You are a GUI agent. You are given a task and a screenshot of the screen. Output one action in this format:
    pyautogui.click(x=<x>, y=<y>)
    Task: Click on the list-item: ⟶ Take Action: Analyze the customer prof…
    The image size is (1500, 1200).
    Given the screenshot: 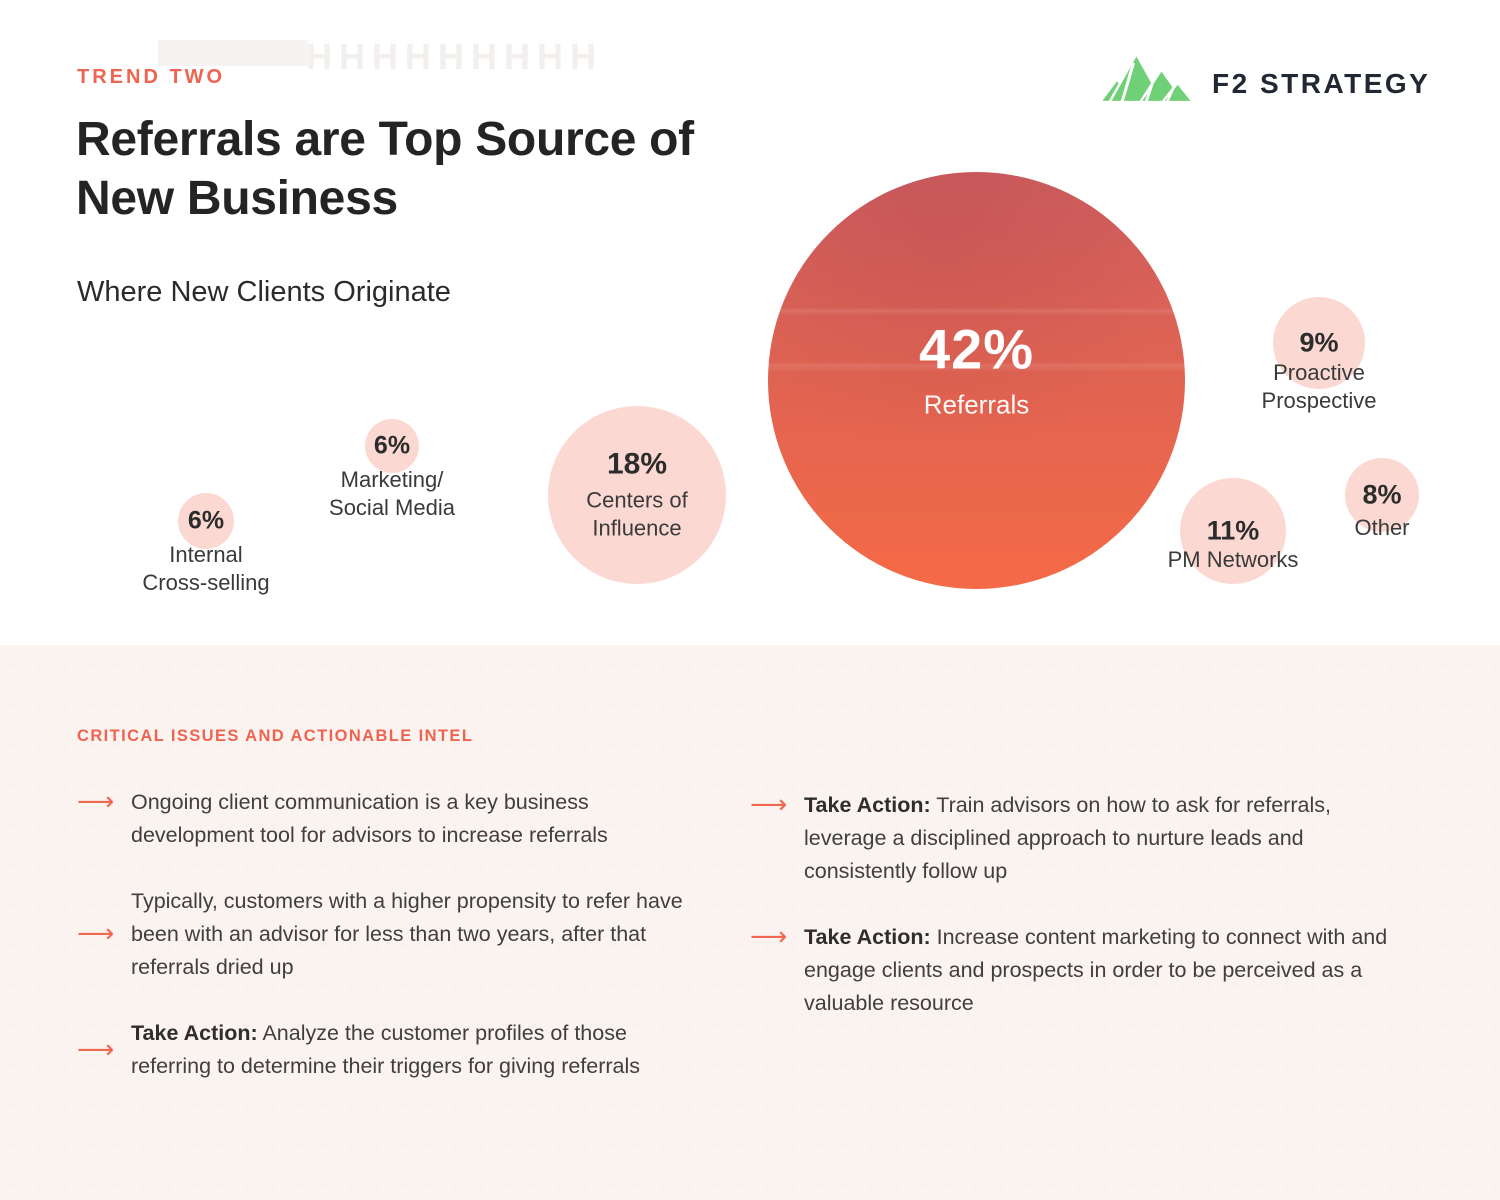 What is the action you would take?
    pyautogui.click(x=401, y=1050)
    